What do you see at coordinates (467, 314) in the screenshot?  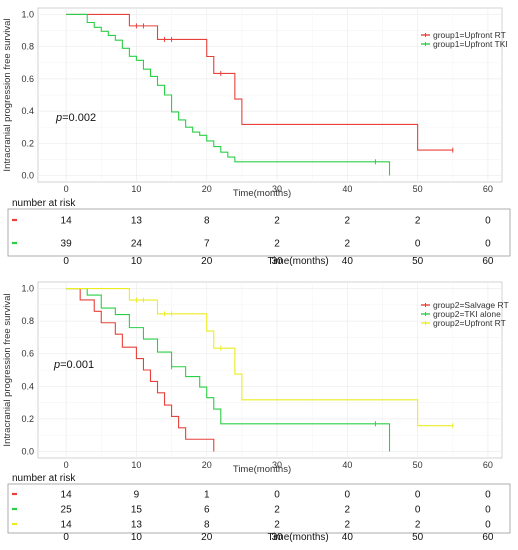 I see `legend-label: group2=TKI alone` at bounding box center [467, 314].